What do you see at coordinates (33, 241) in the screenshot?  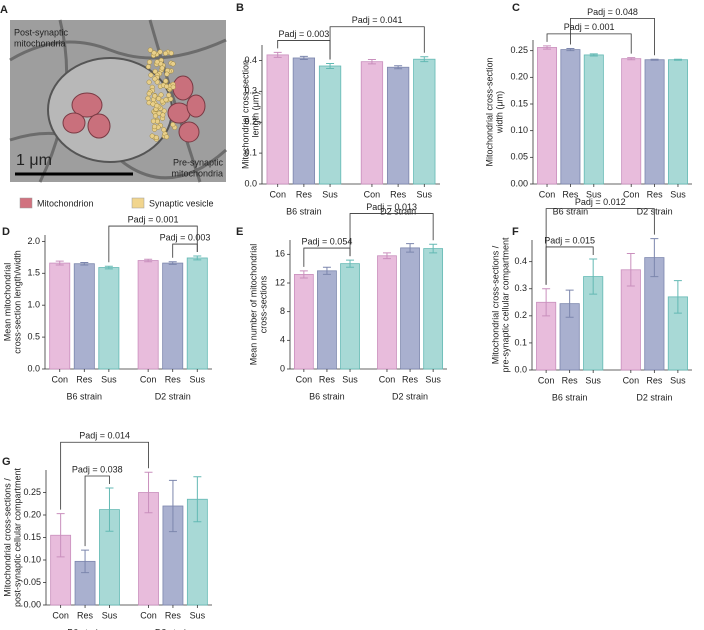 I see `y-tick-label: 2.0` at bounding box center [33, 241].